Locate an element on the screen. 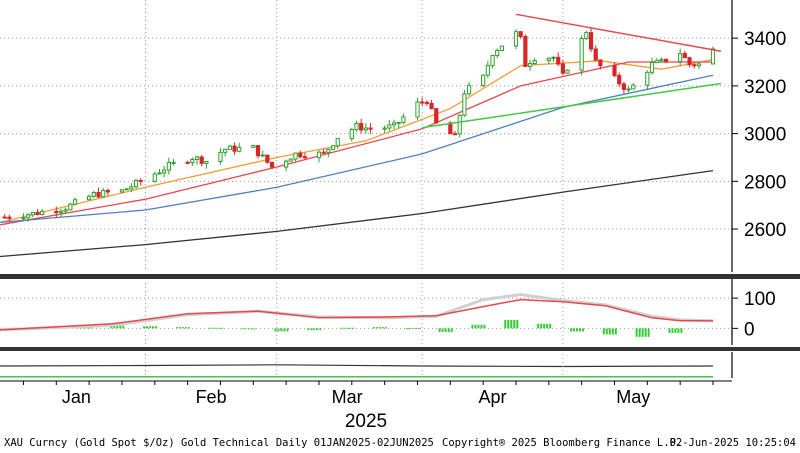 This screenshot has height=453, width=800. price-tick-label: 2800 is located at coordinates (765, 182).